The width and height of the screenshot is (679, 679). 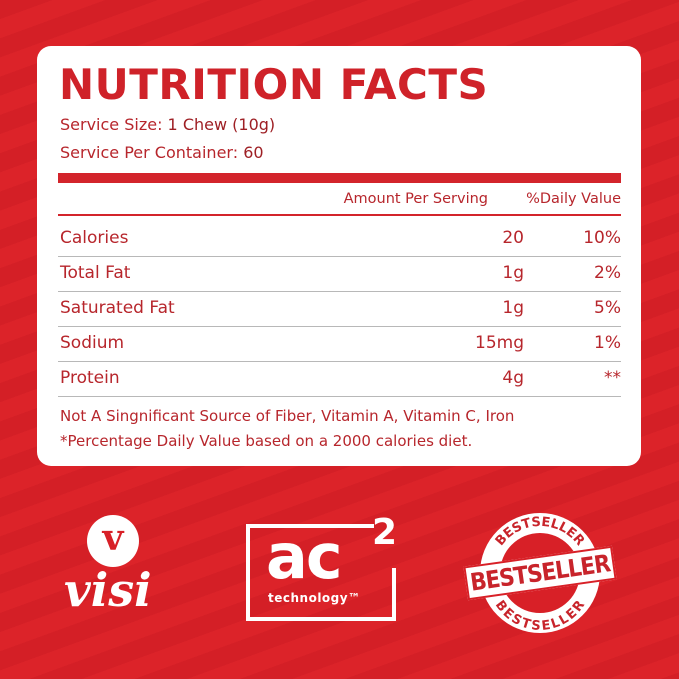 I want to click on serving-size-label: Service Size:, so click(x=111, y=124).